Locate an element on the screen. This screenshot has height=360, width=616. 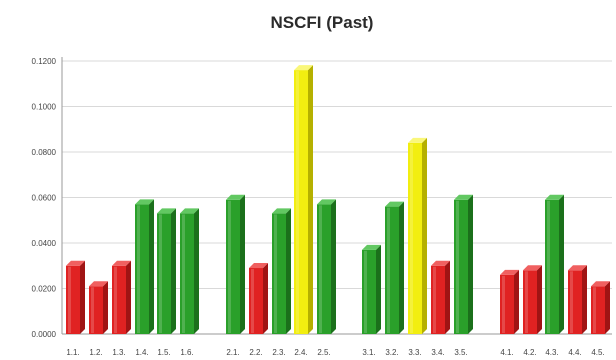
x-tick-label: 2.1. is located at coordinates (232, 352).